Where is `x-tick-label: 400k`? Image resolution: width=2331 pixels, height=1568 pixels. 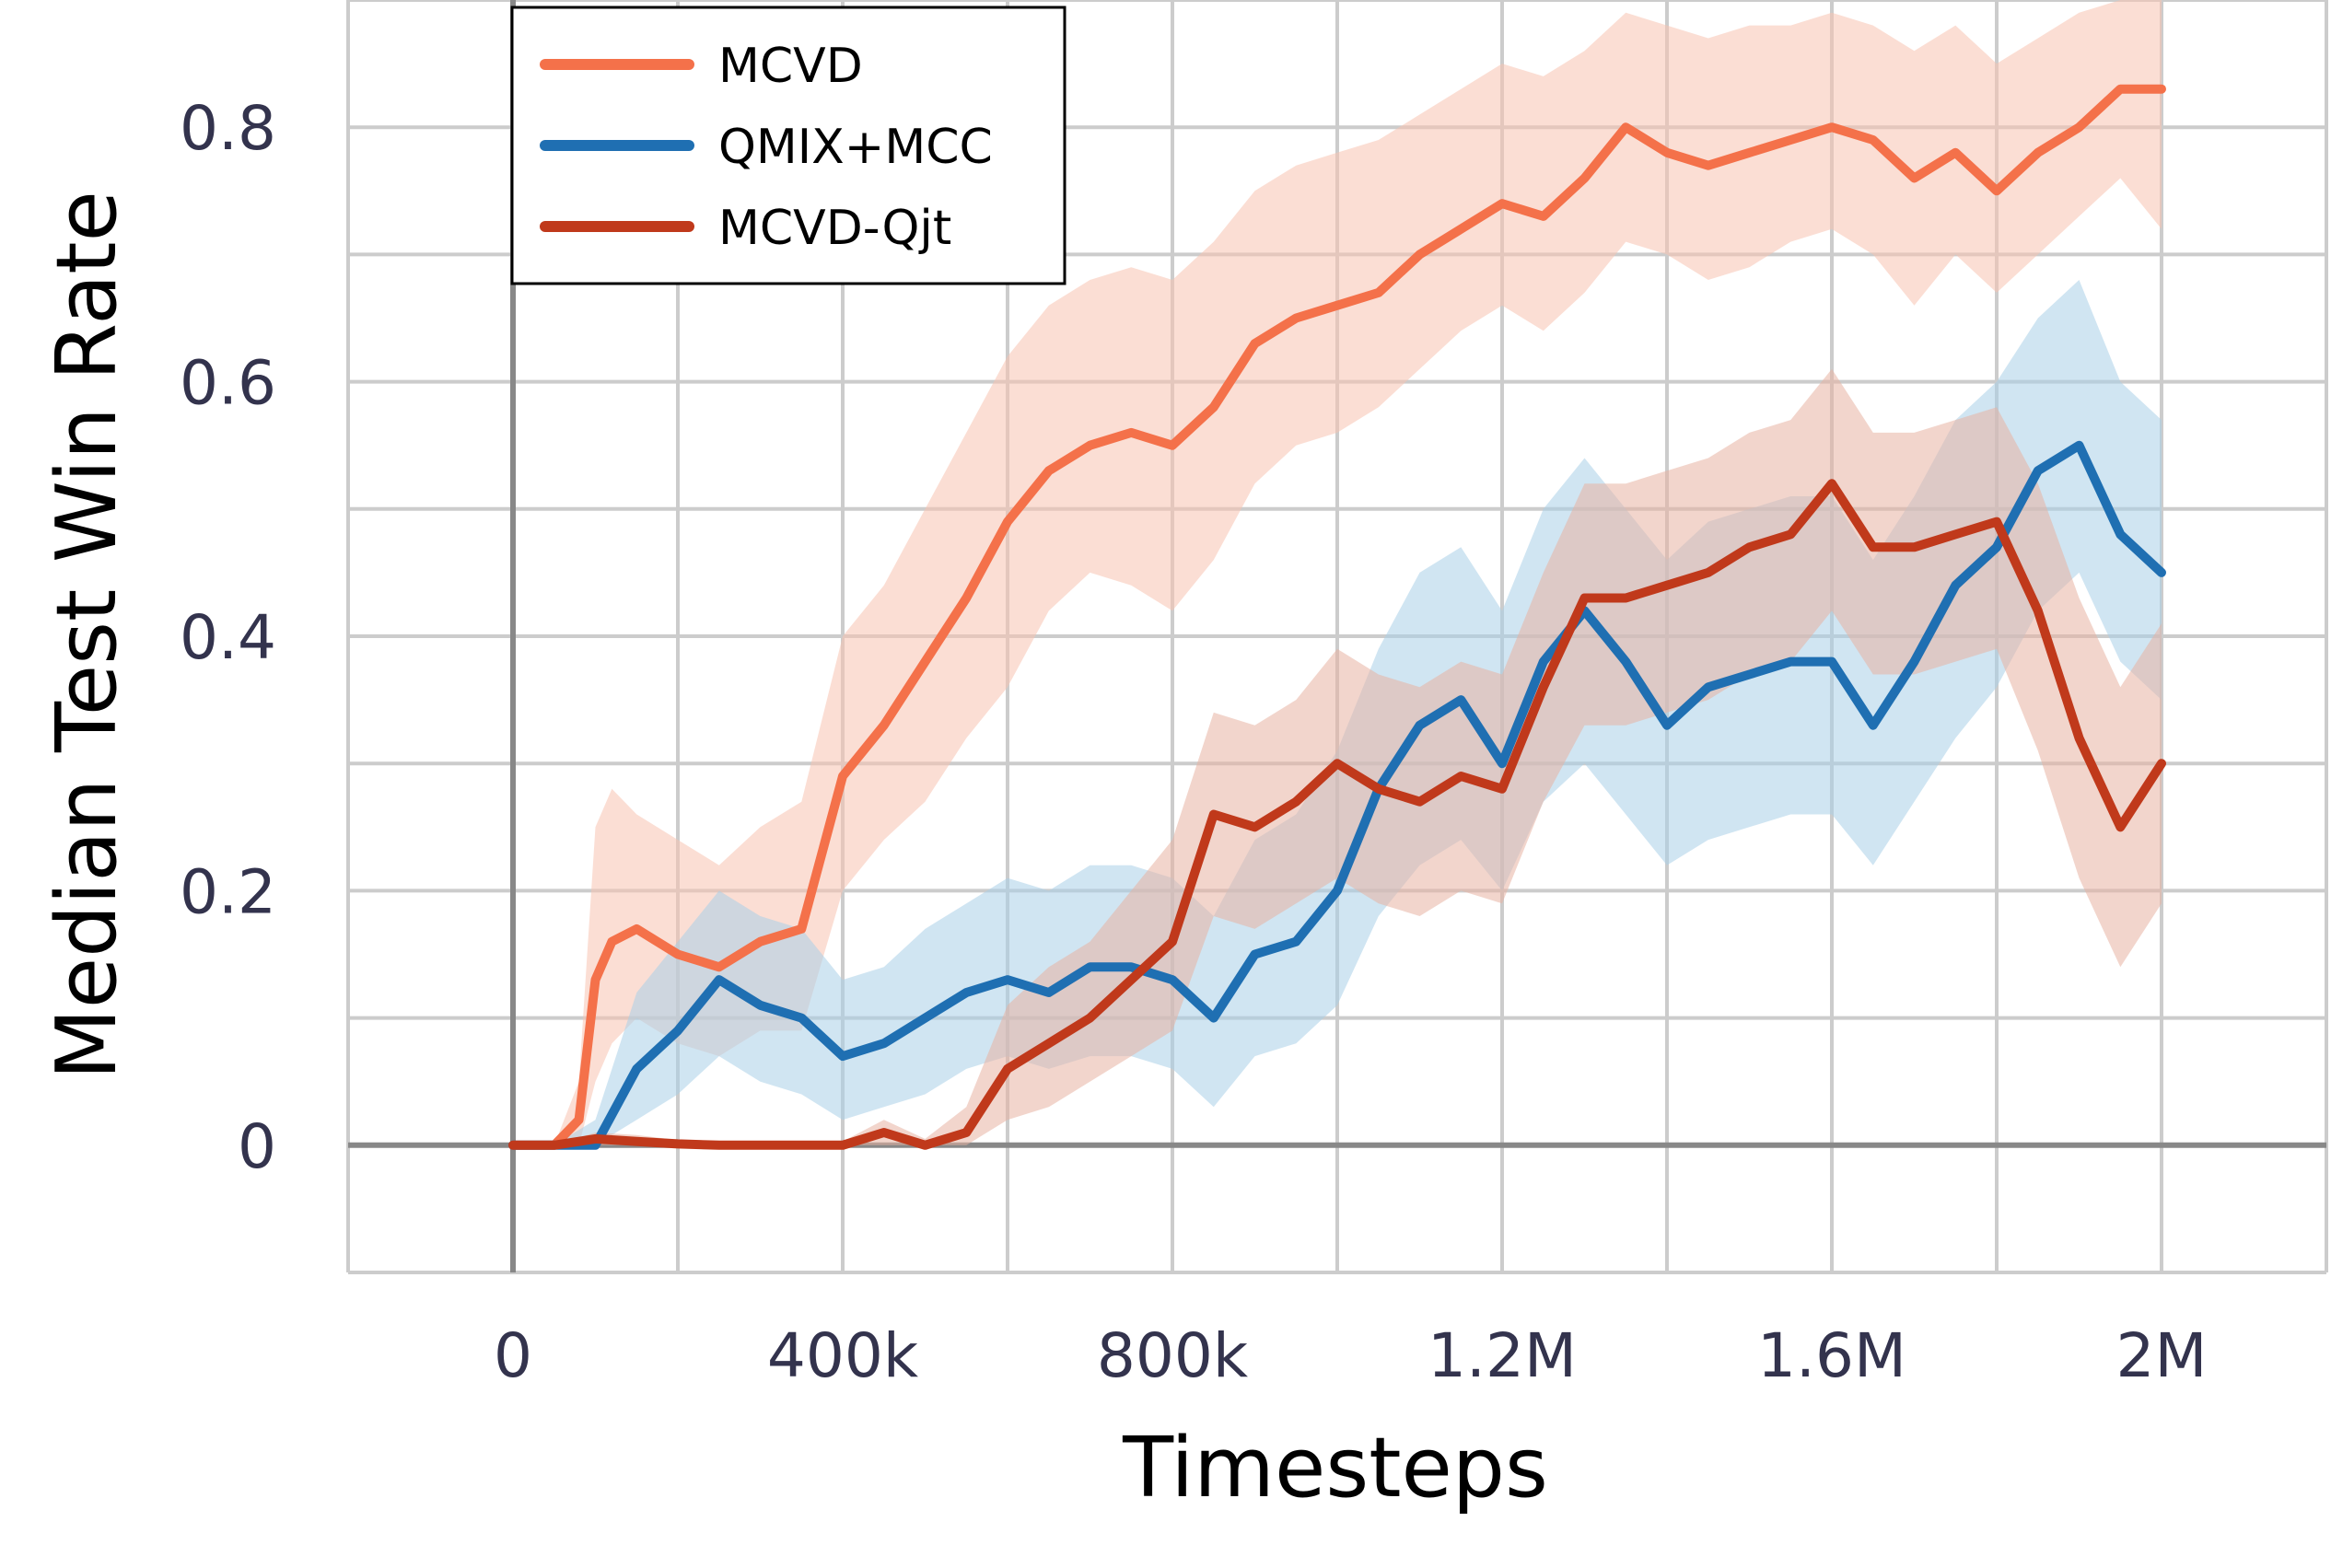 x-tick-label: 400k is located at coordinates (843, 1355).